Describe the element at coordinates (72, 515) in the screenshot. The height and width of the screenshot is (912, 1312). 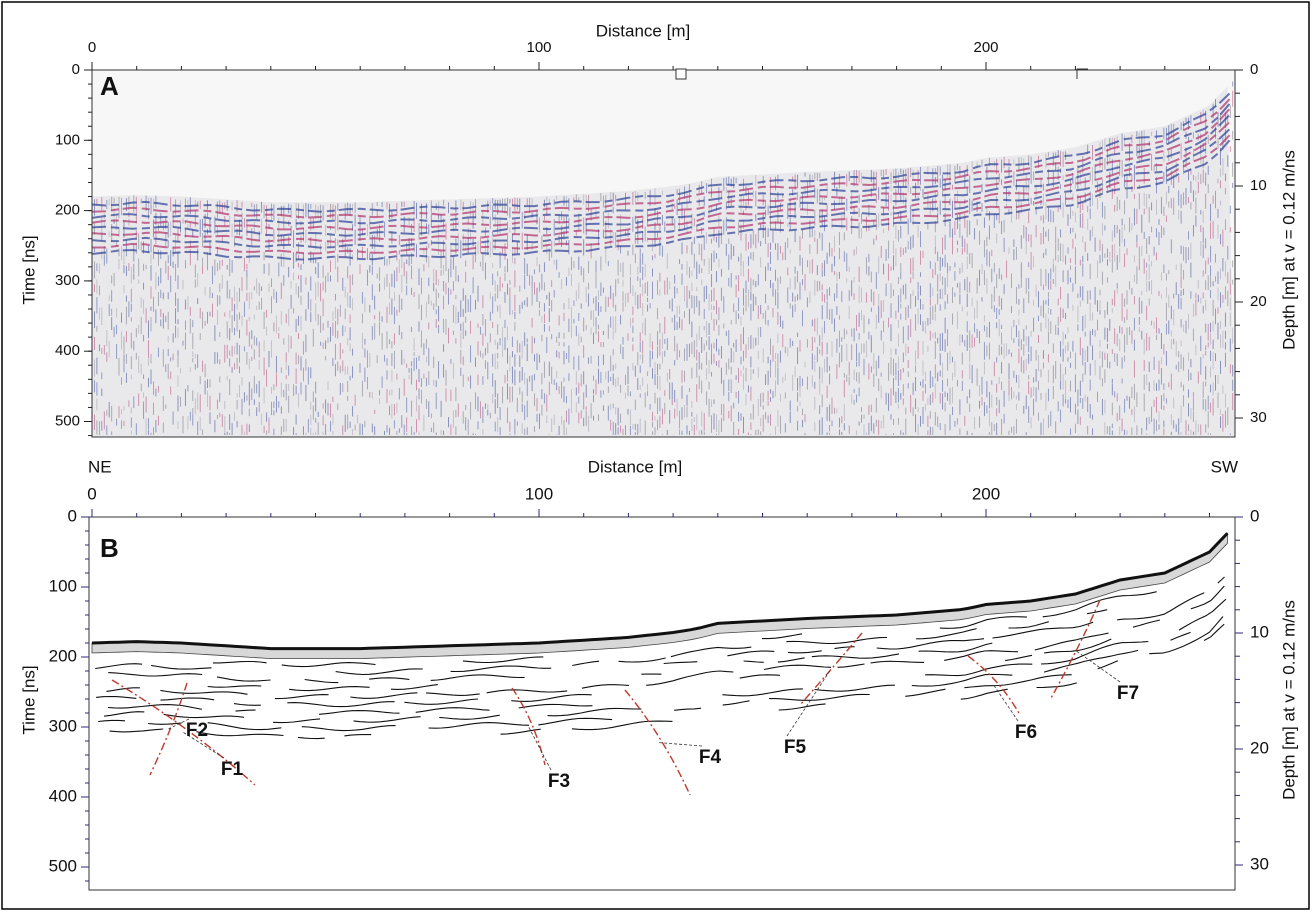
I see `y-tick-label: 0` at that location.